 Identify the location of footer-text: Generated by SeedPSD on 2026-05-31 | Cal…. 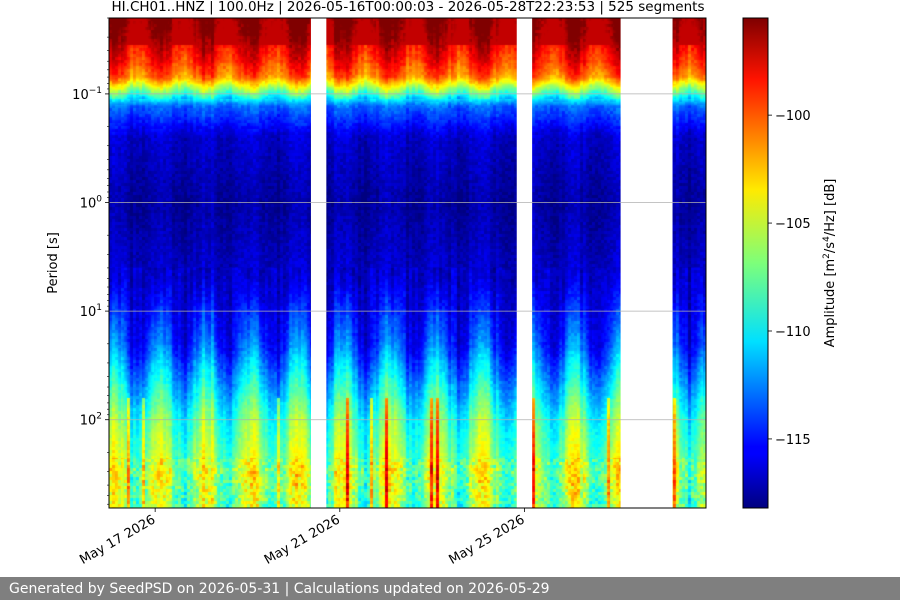
(279, 589).